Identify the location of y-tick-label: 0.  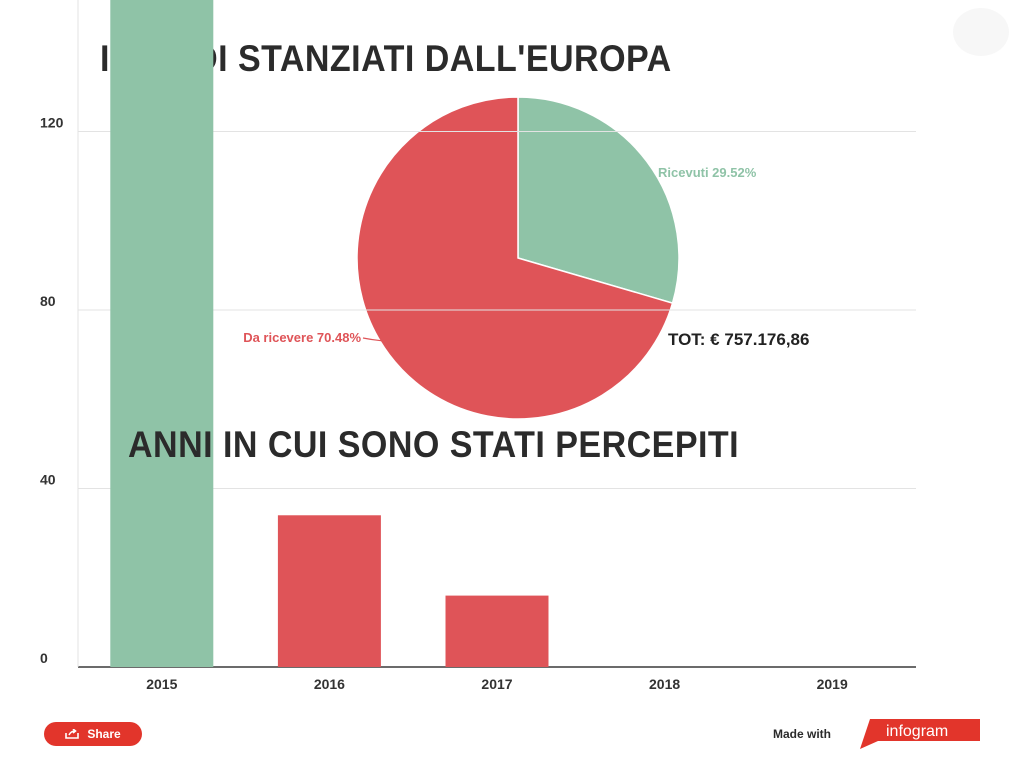
(44, 658).